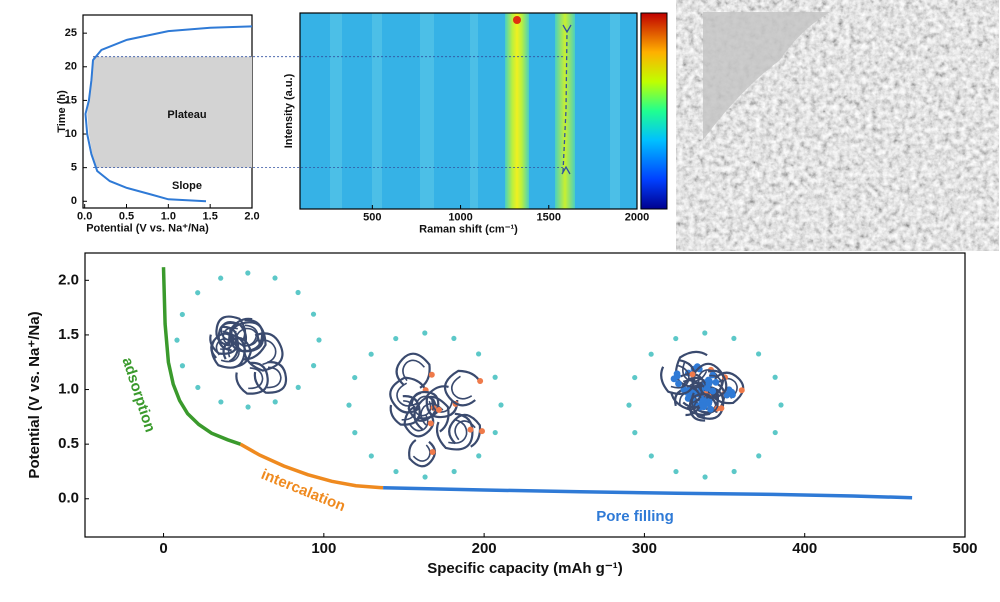  I want to click on plot-frame, so click(468, 111).